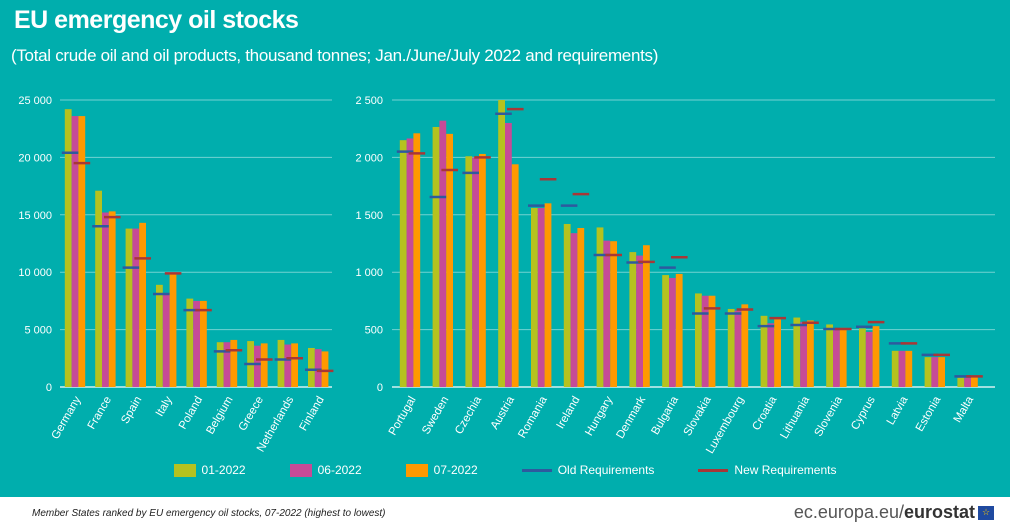 The height and width of the screenshot is (531, 1010). I want to click on x-tick-label: Latvia, so click(898, 410).